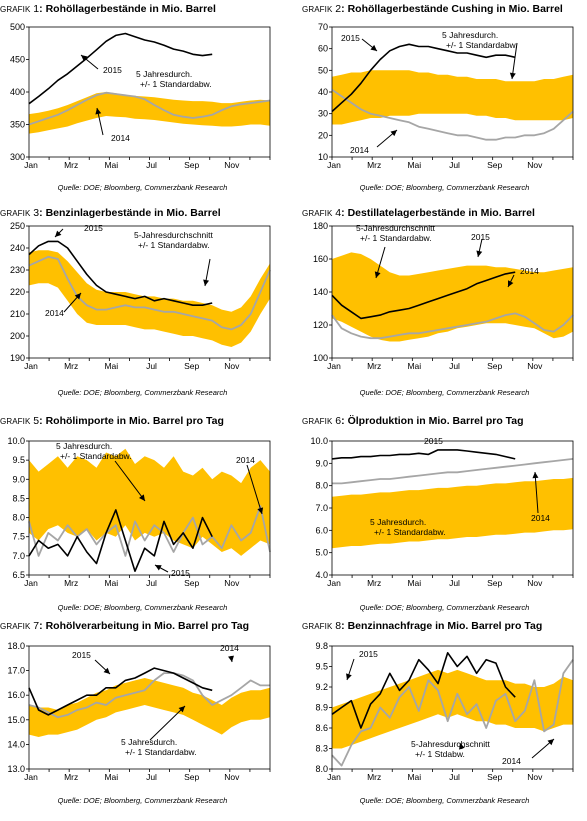  I want to click on y-tick-label: 190, so click(17, 358).